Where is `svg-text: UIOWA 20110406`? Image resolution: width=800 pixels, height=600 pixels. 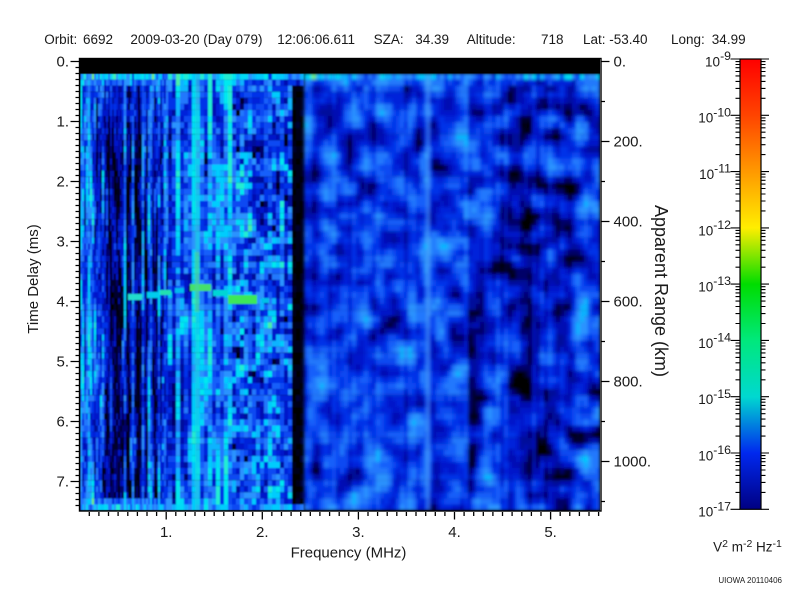 svg-text: UIOWA 20110406 is located at coordinates (750, 580).